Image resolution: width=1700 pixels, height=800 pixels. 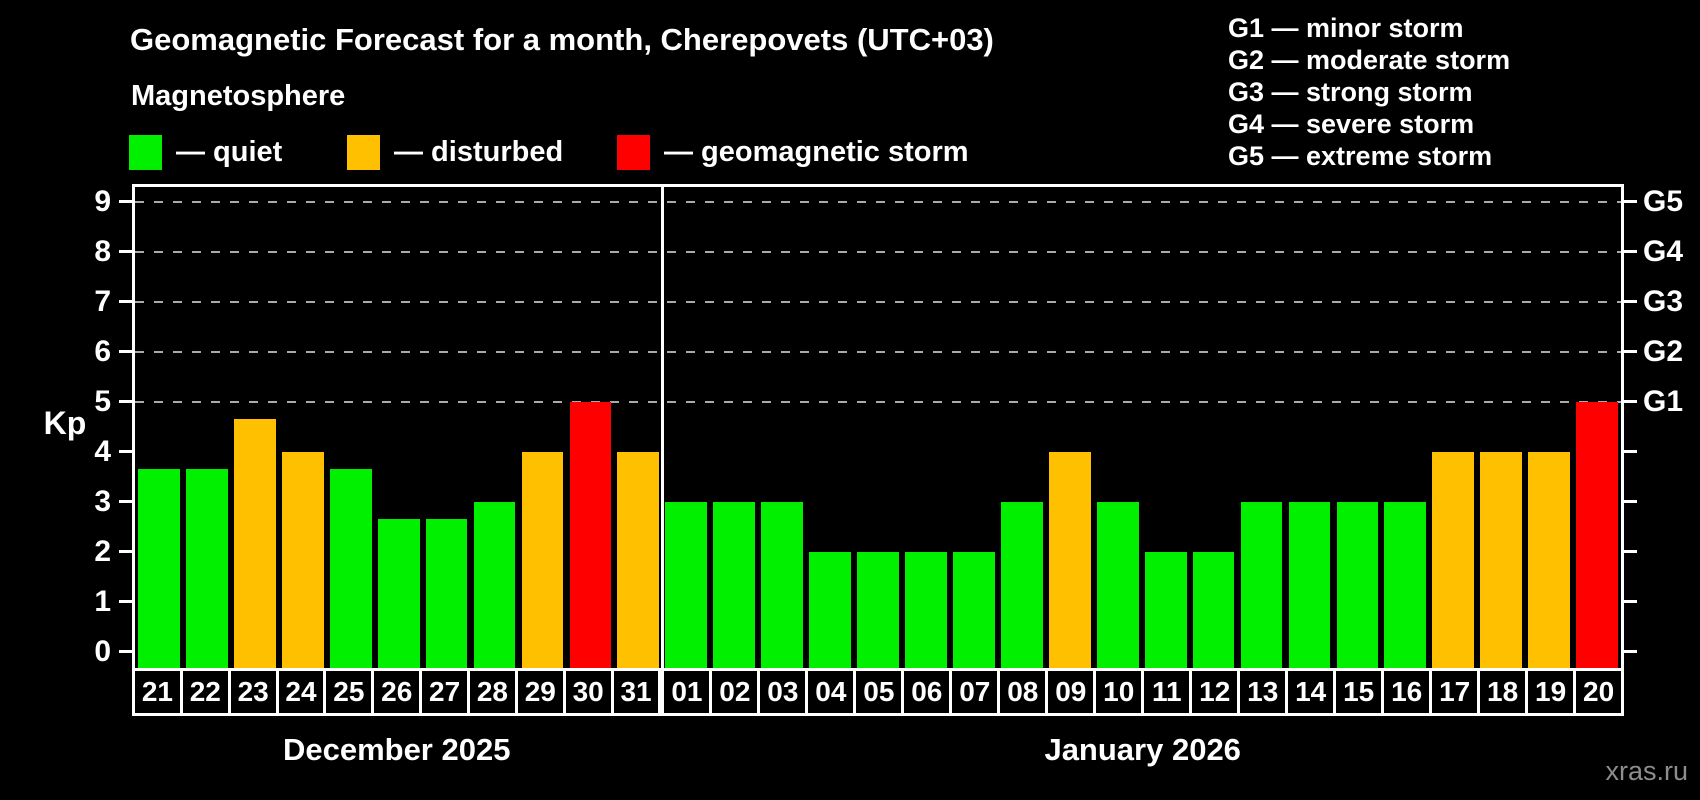 What do you see at coordinates (1453, 692) in the screenshot?
I see `day-label-17: 17` at bounding box center [1453, 692].